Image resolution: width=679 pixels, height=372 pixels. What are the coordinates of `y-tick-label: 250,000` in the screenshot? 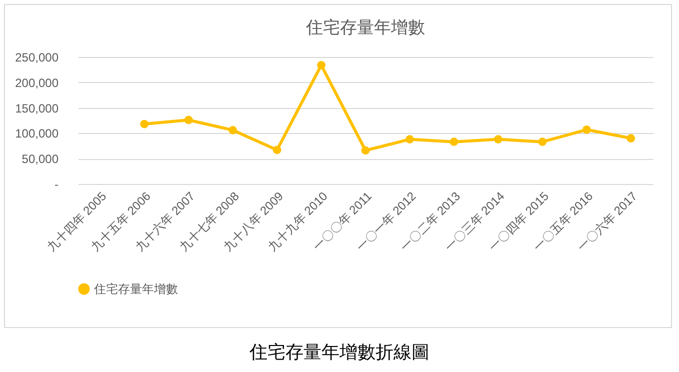 It's located at (37, 57).